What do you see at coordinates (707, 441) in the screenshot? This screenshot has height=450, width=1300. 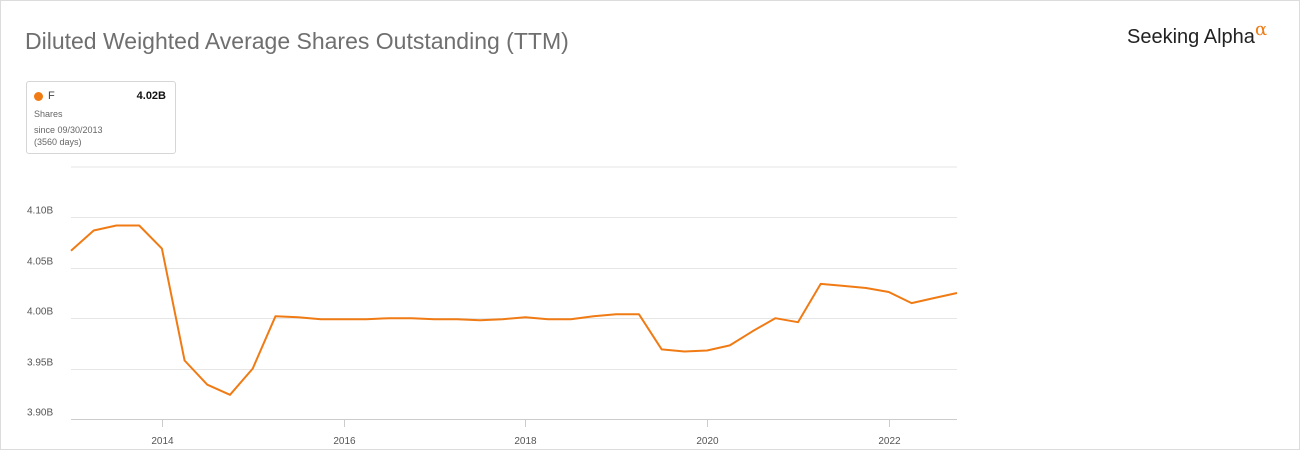 I see `x-tick-label: 2020` at bounding box center [707, 441].